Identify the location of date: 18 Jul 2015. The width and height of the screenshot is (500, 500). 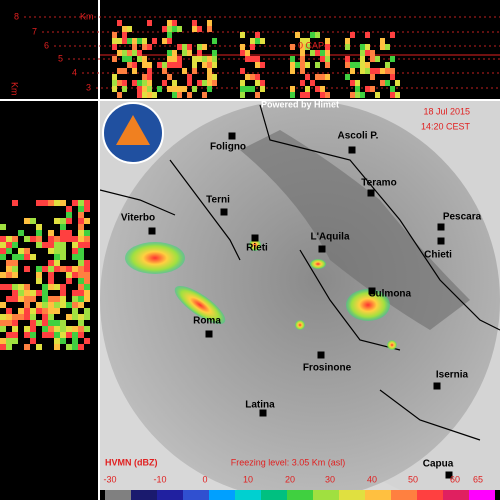
(446, 111).